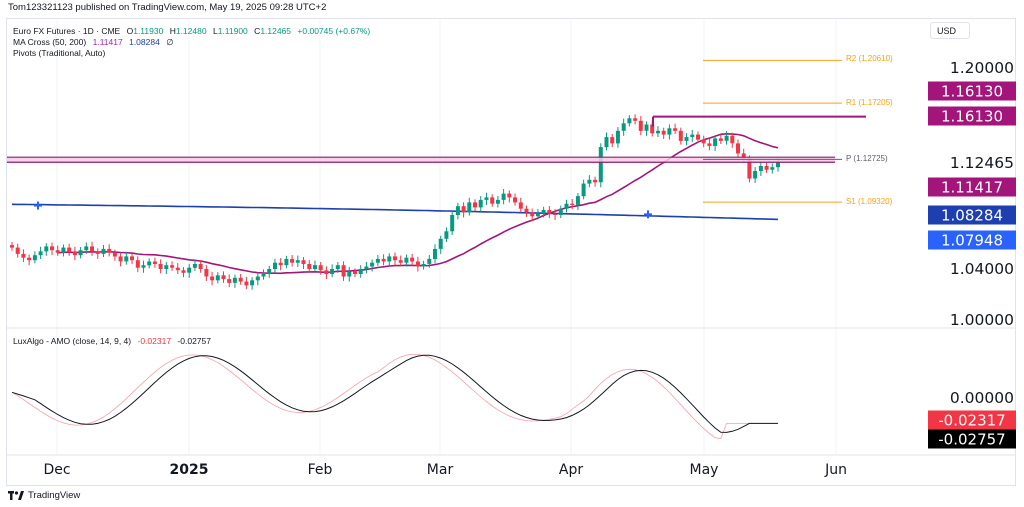 The image size is (1024, 507). Describe the element at coordinates (972, 187) in the screenshot. I see `price-badge-ma50: 1.11417` at that location.